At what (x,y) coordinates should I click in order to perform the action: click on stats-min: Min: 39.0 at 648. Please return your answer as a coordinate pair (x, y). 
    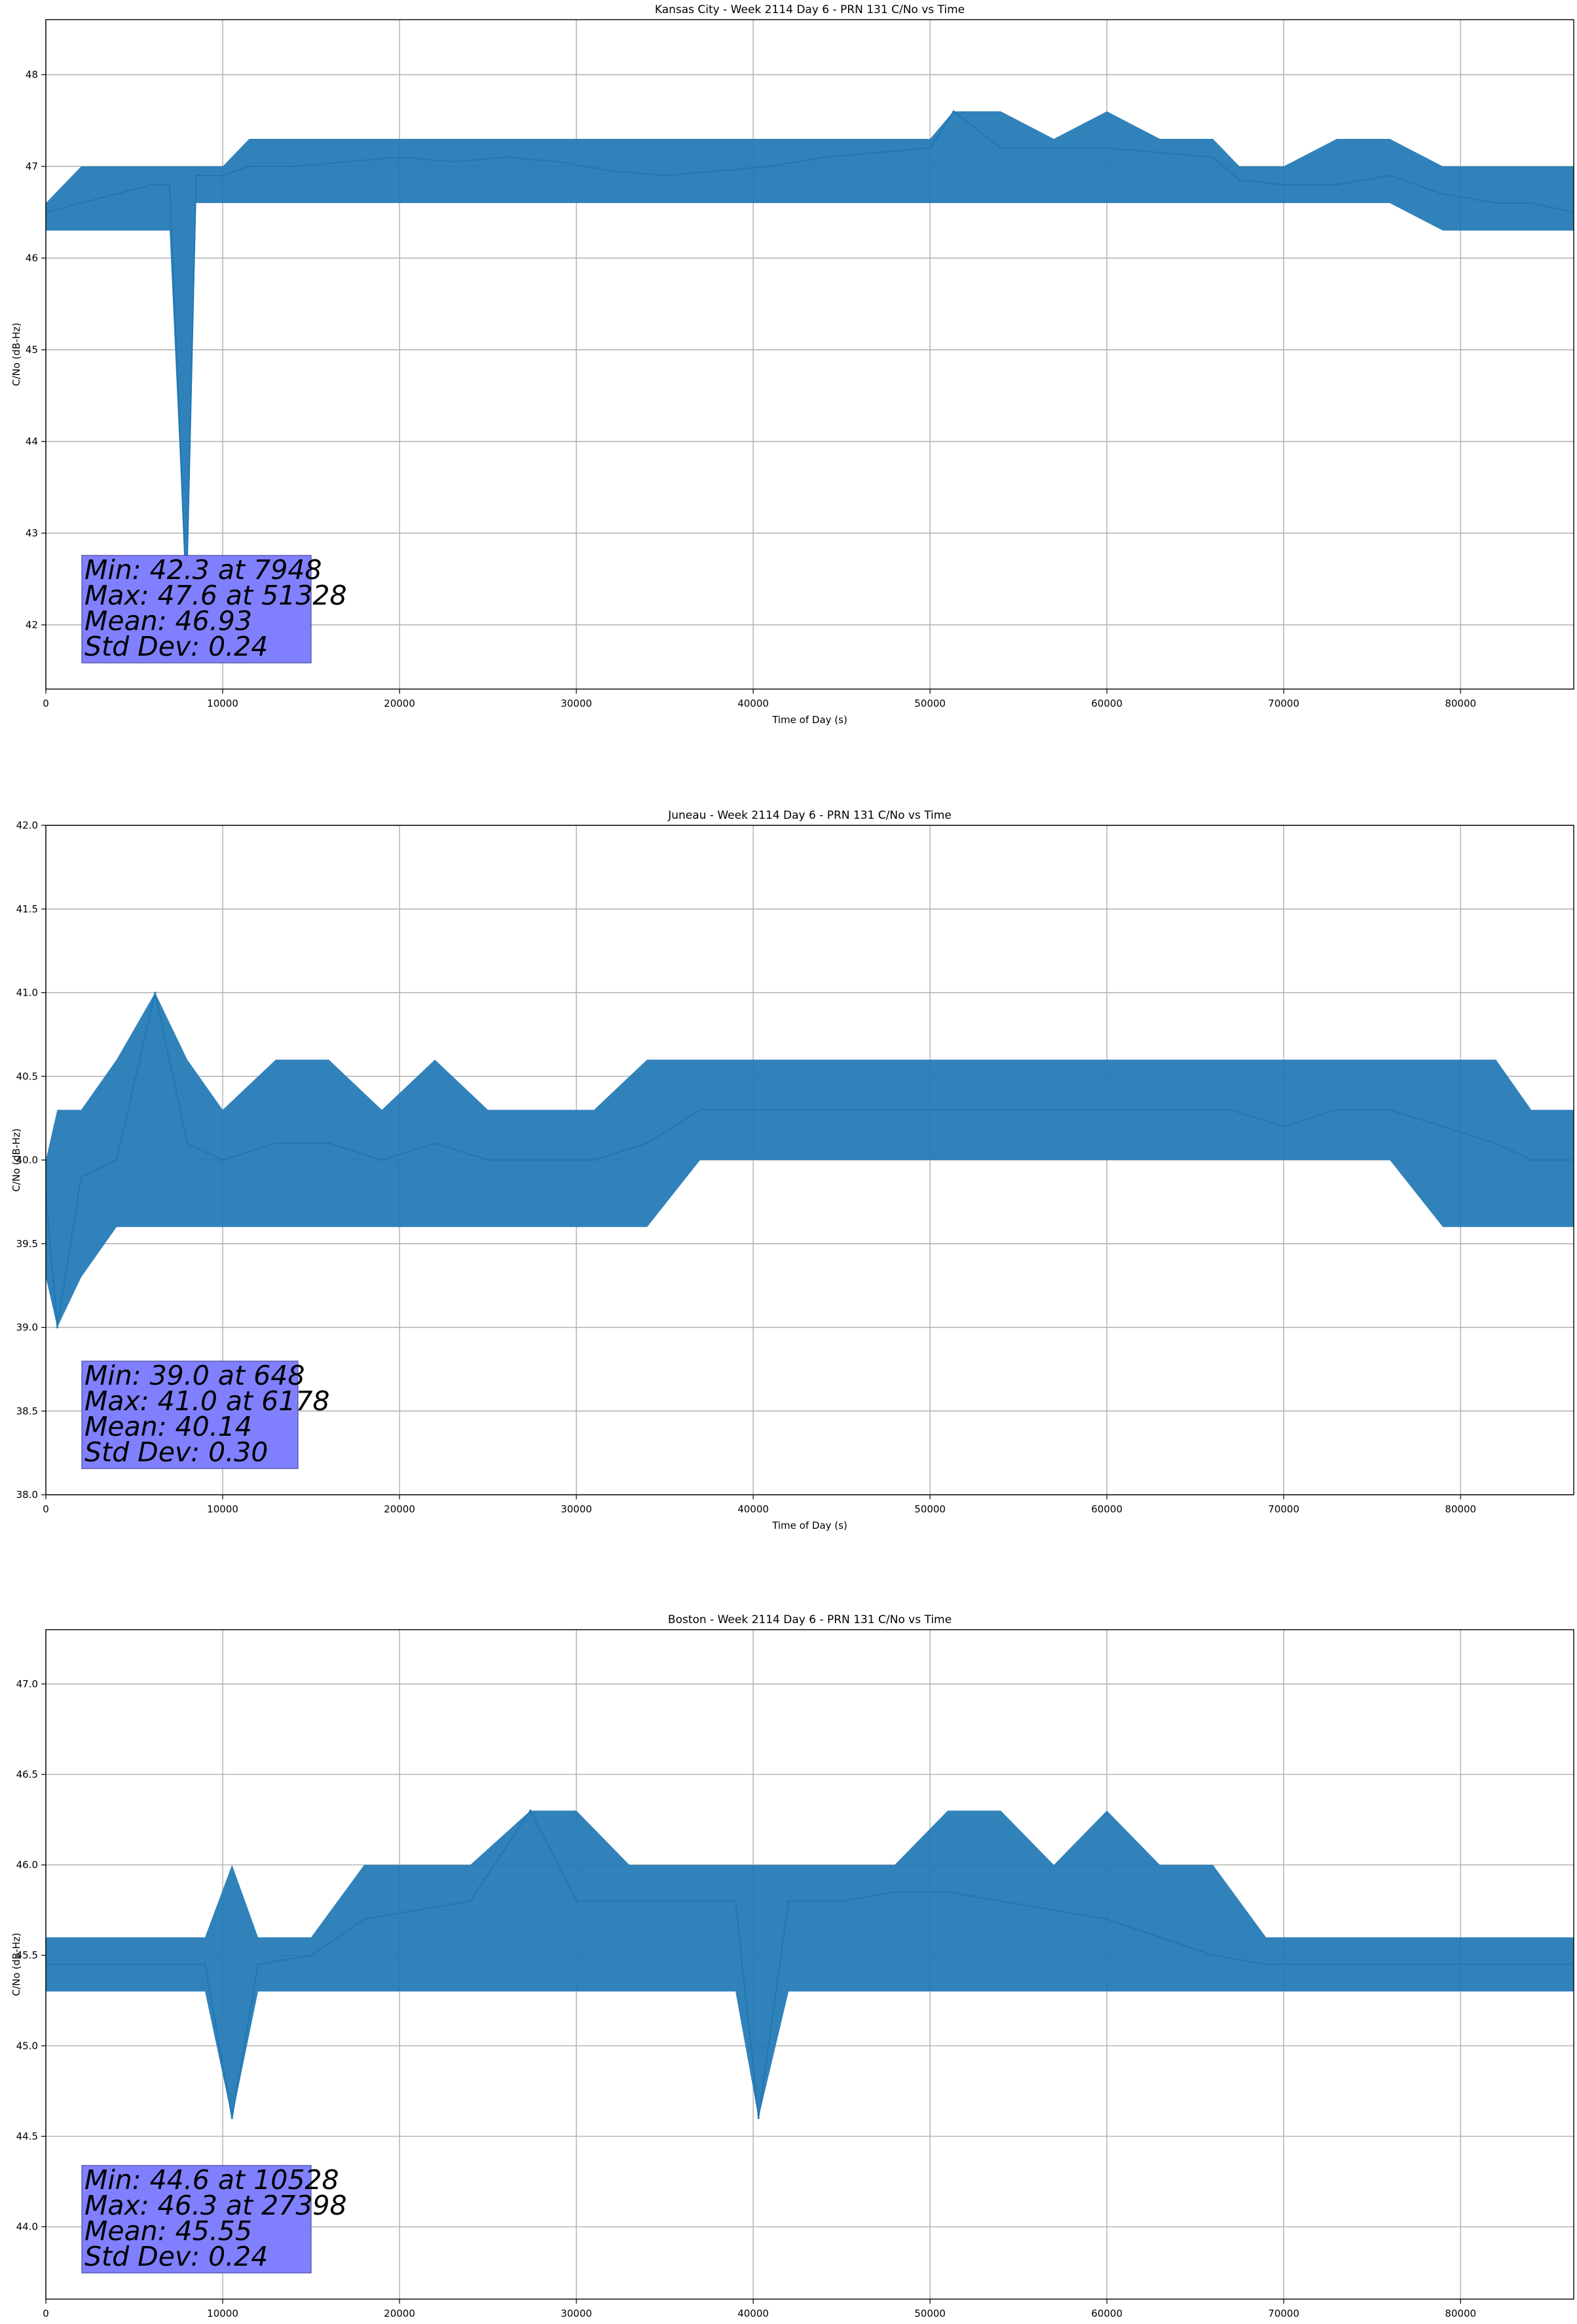
    Looking at the image, I should click on (194, 1376).